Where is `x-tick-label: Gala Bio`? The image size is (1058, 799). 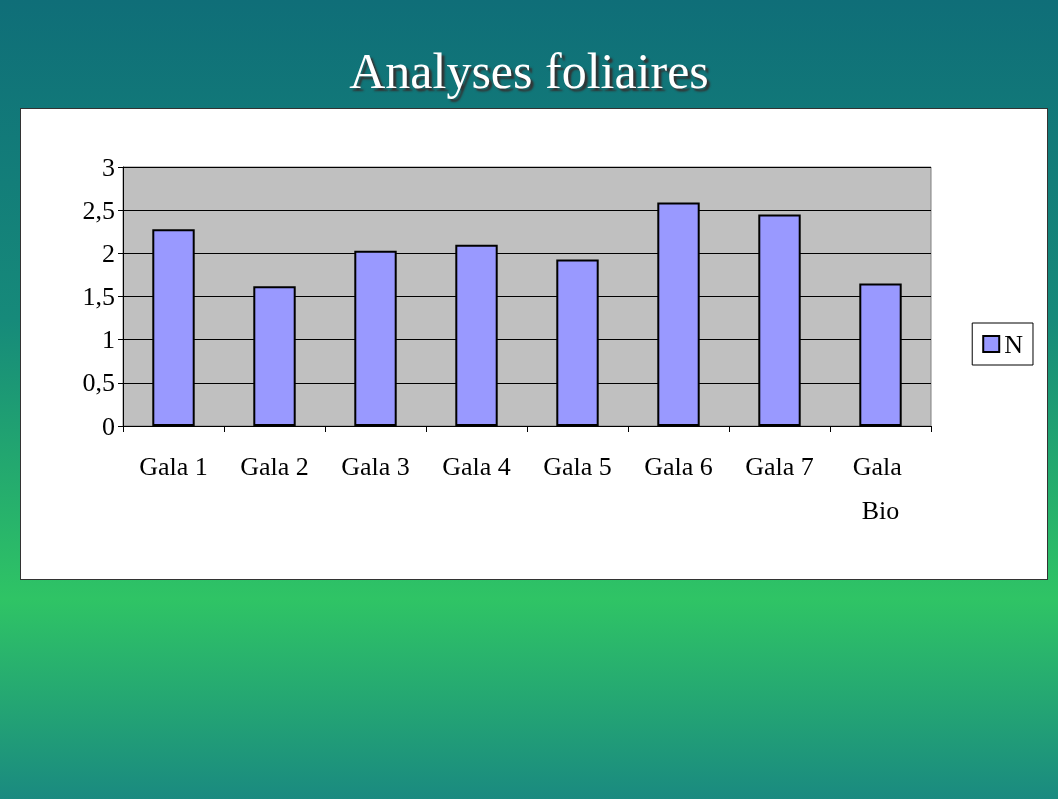
x-tick-label: Gala Bio is located at coordinates (880, 488).